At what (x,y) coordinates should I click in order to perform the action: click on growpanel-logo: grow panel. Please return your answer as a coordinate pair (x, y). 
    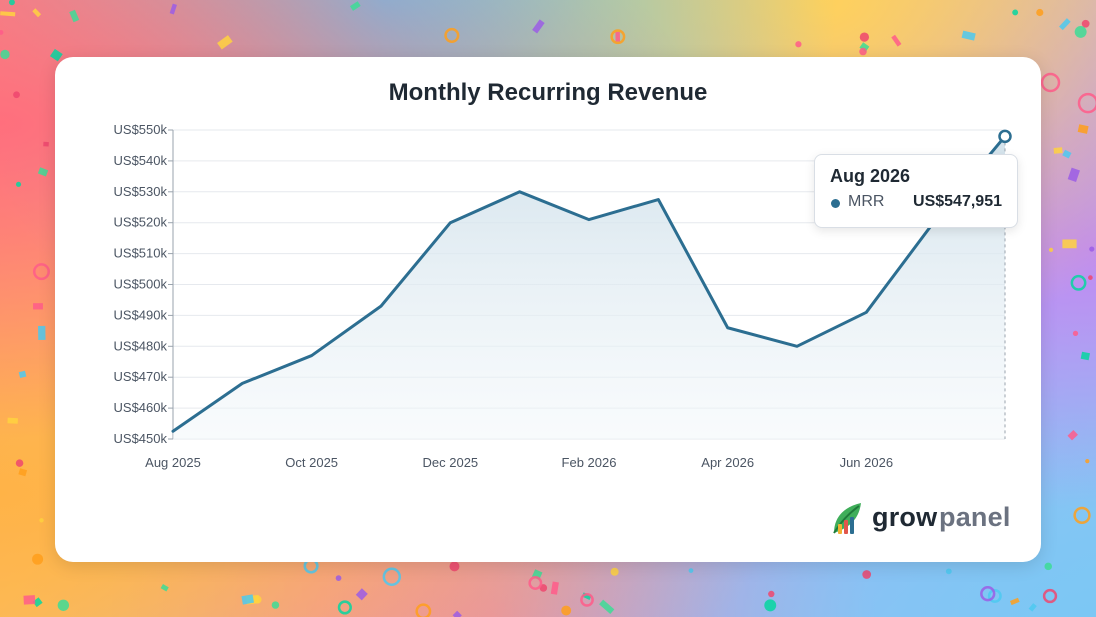
    Looking at the image, I should click on (921, 518).